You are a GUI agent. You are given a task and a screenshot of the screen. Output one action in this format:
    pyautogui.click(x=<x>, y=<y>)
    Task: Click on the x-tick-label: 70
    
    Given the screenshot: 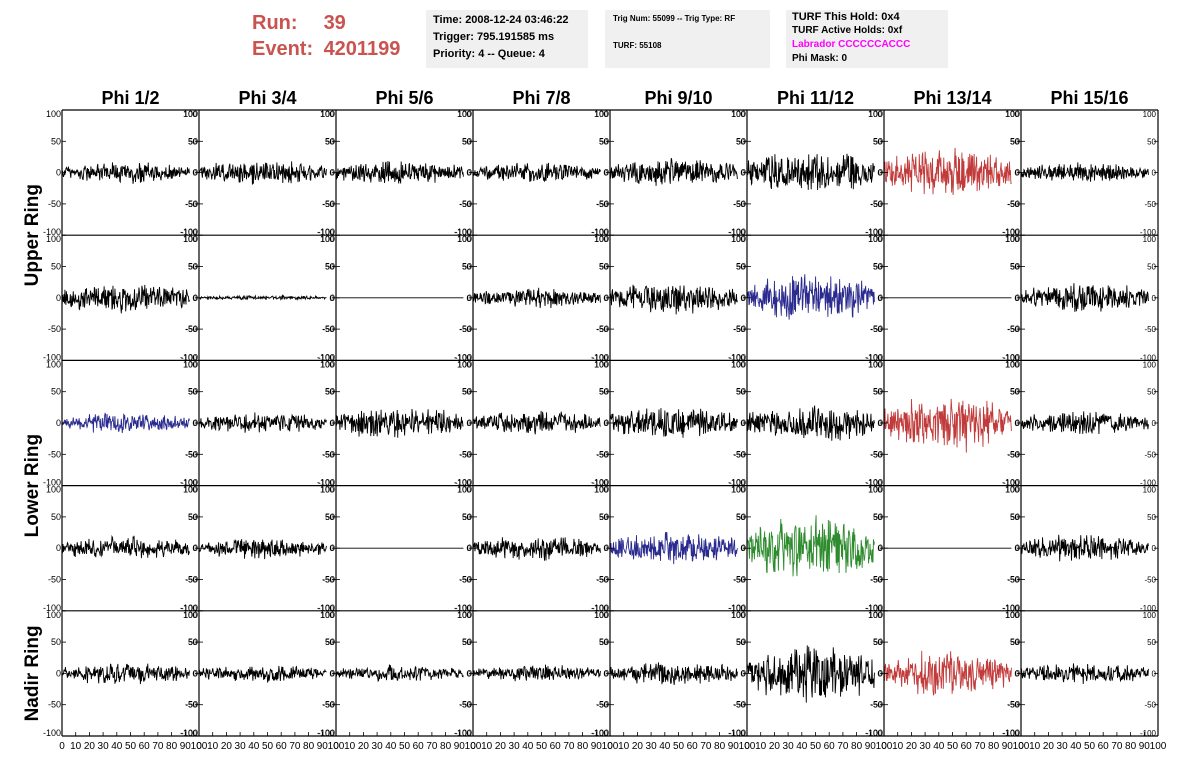 What is the action you would take?
    pyautogui.click(x=432, y=746)
    